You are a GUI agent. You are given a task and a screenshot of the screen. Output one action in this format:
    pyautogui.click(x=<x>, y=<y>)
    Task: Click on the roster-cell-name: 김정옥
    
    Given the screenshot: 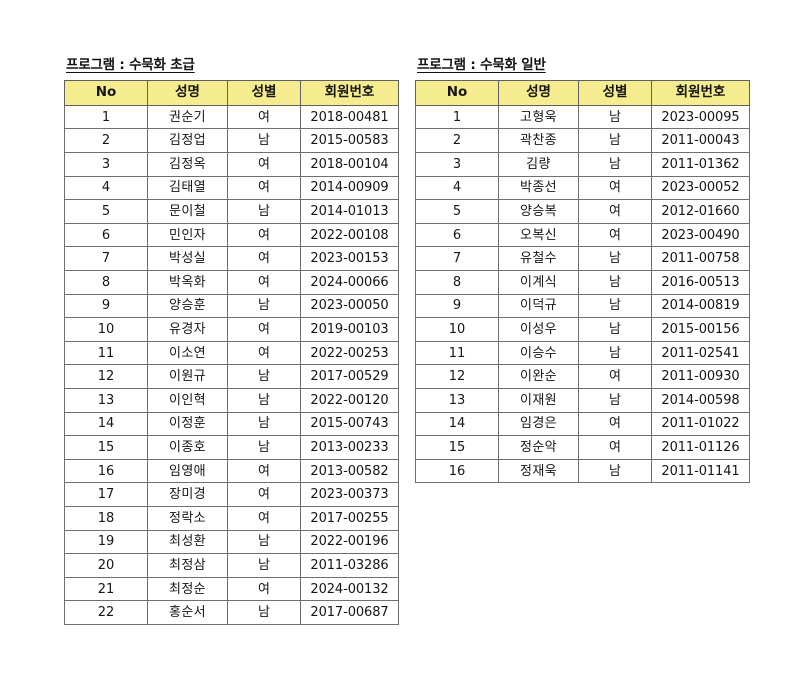 What is the action you would take?
    pyautogui.click(x=187, y=164)
    